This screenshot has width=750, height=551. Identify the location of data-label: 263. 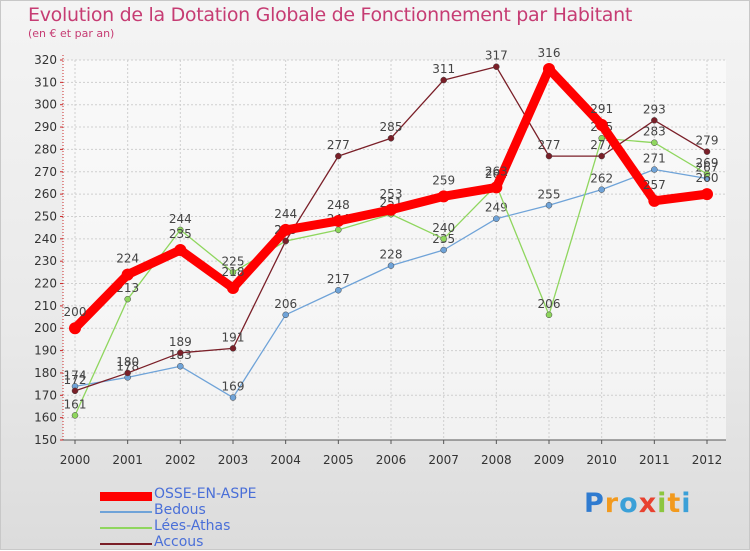
(496, 171).